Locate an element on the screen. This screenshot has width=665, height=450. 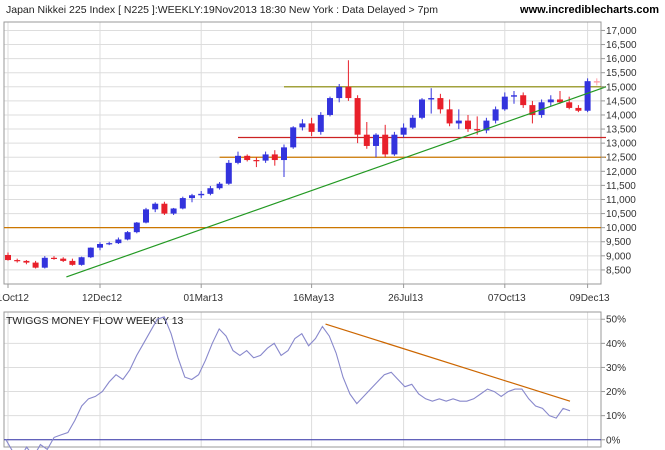
price-x-tick-label: 12Dec12 is located at coordinates (102, 298).